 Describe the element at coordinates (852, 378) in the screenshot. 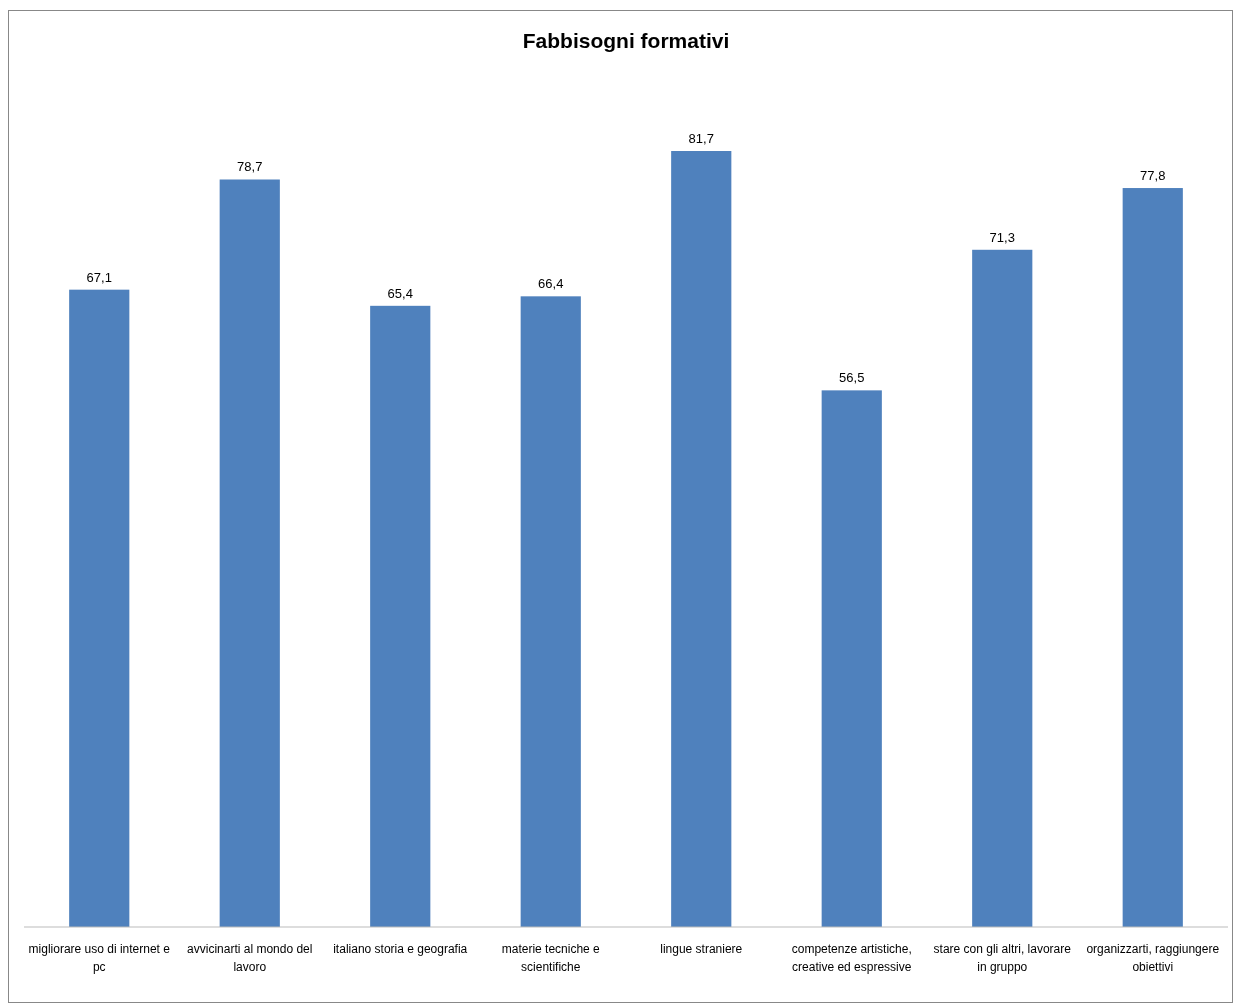

I see `data-label: 56,5` at that location.